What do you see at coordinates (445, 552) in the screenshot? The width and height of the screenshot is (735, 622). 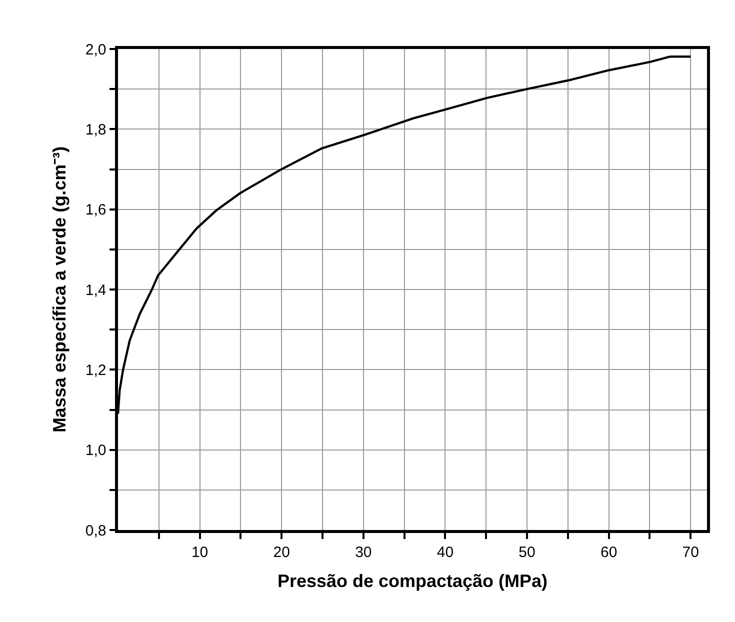 I see `x-tick-label: 40` at bounding box center [445, 552].